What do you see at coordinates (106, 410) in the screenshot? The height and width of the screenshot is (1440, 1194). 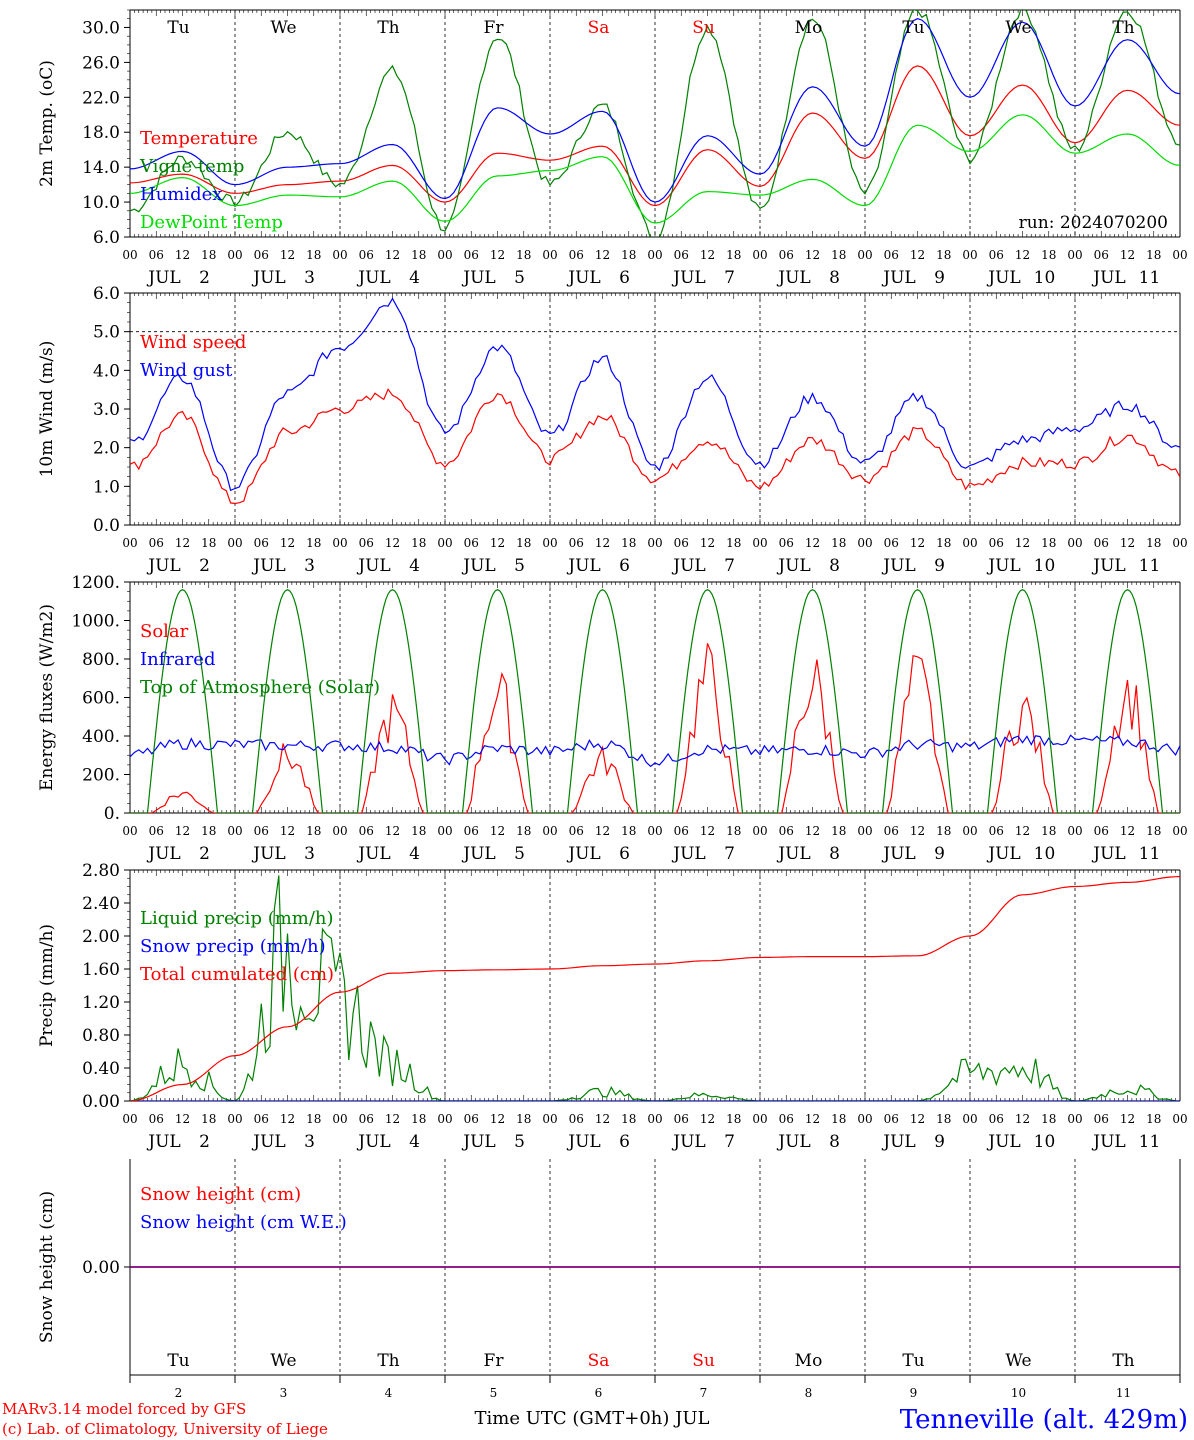 I see `y-tick-label: 3.0` at bounding box center [106, 410].